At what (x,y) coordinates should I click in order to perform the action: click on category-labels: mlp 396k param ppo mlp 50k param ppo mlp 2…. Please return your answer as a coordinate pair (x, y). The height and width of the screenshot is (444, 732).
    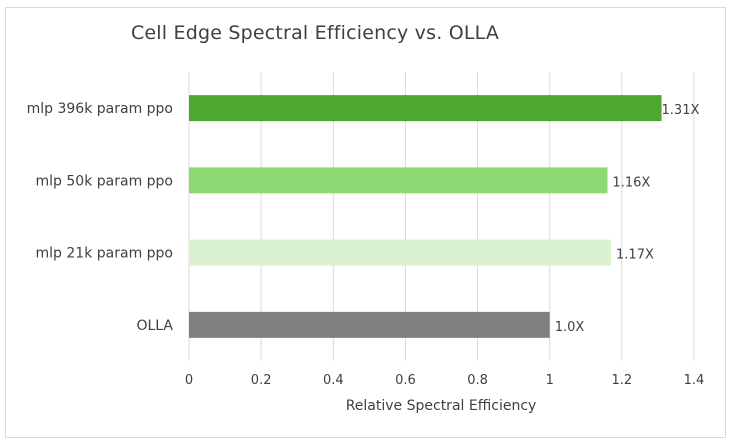
    Looking at the image, I should click on (100, 217).